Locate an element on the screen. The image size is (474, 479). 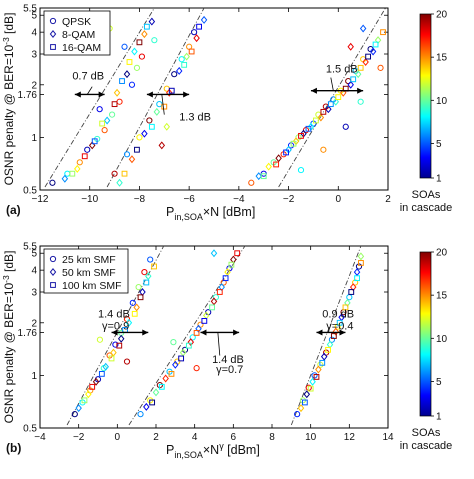
colorbar-tick-label: 10 is located at coordinates (442, 101).